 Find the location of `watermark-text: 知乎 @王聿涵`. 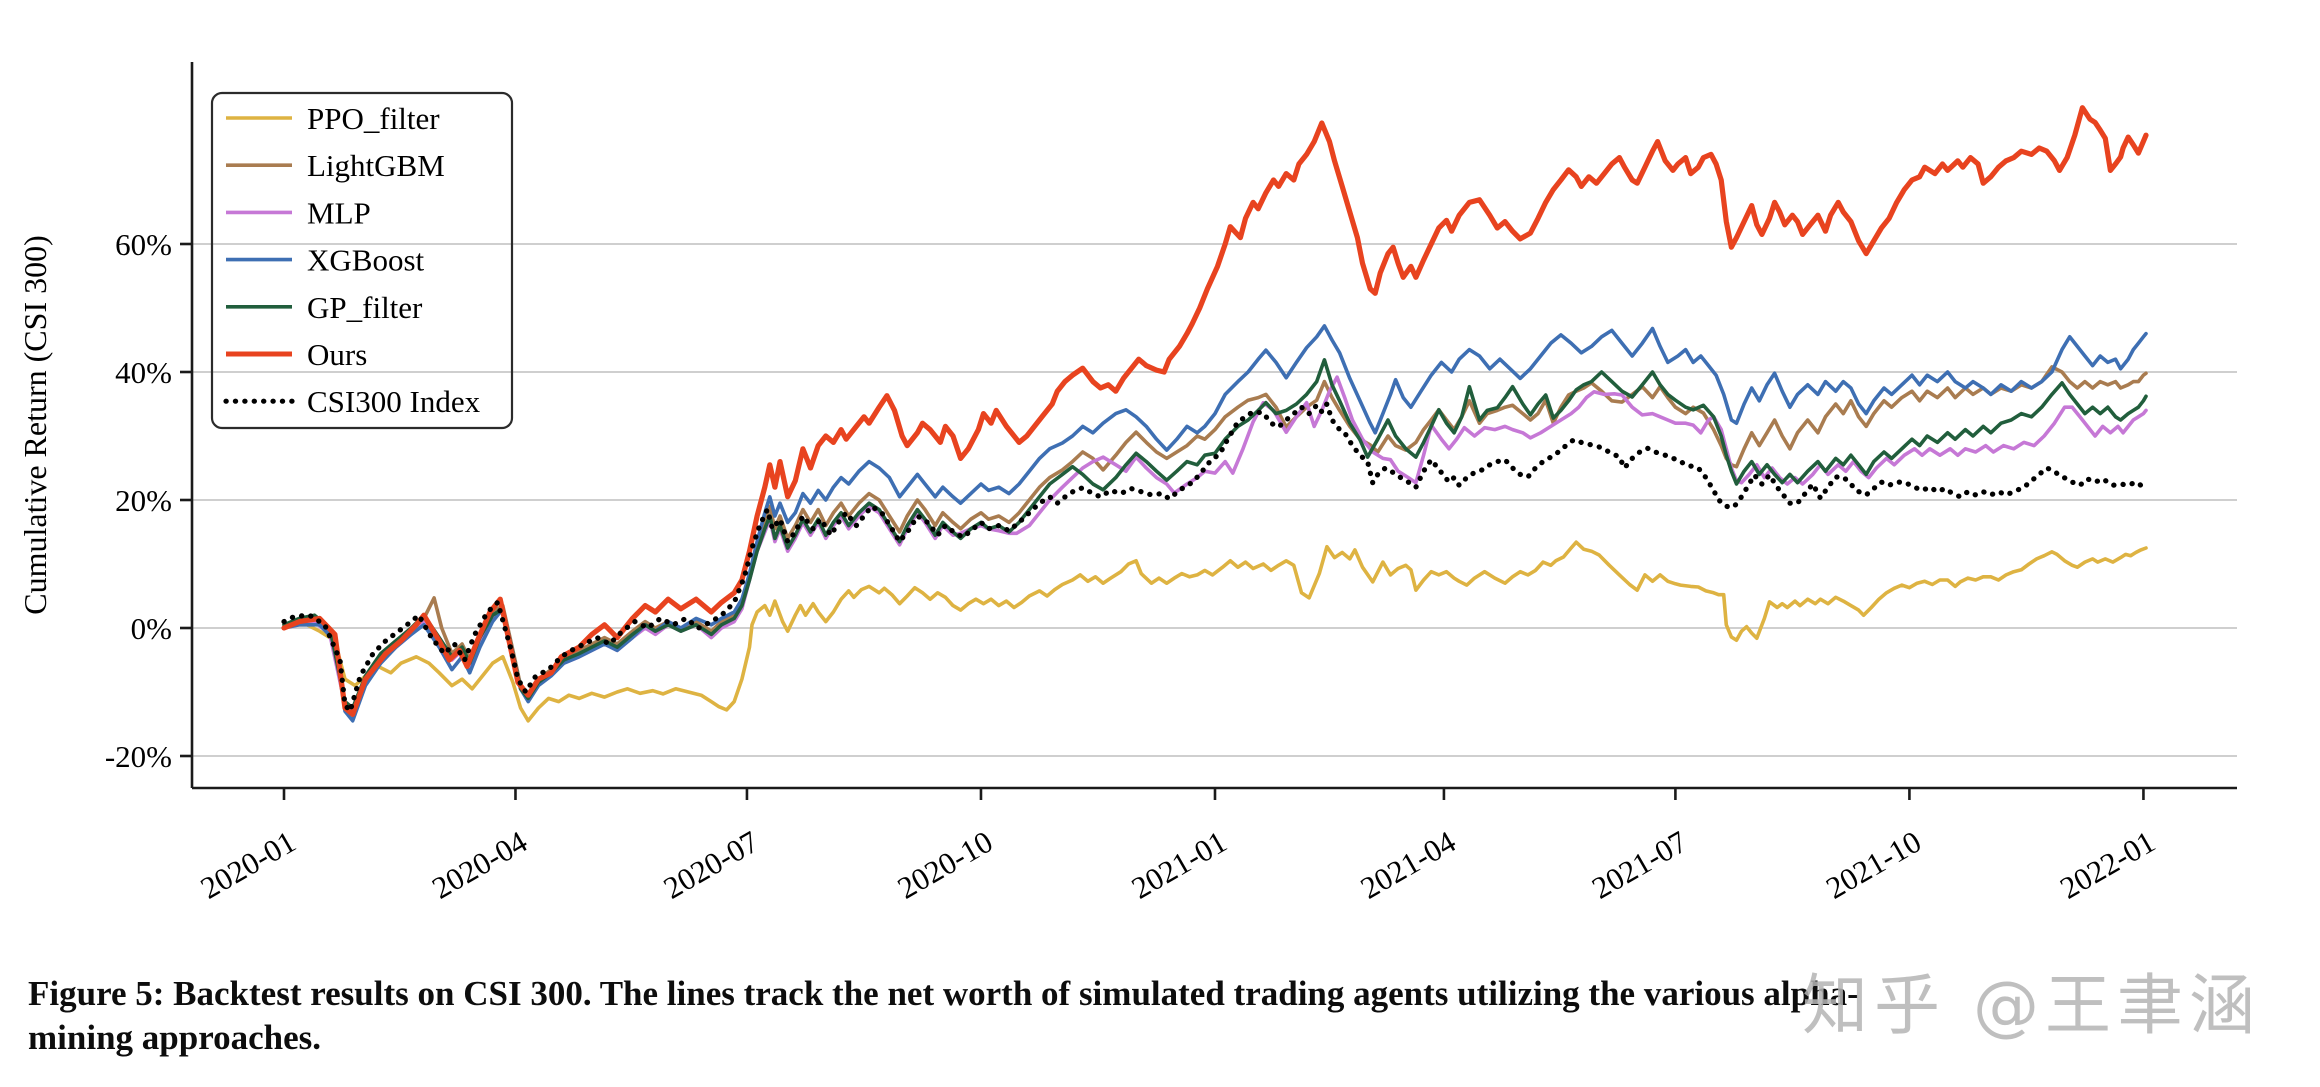

watermark-text: 知乎 @王聿涵 is located at coordinates (2031, 1005).